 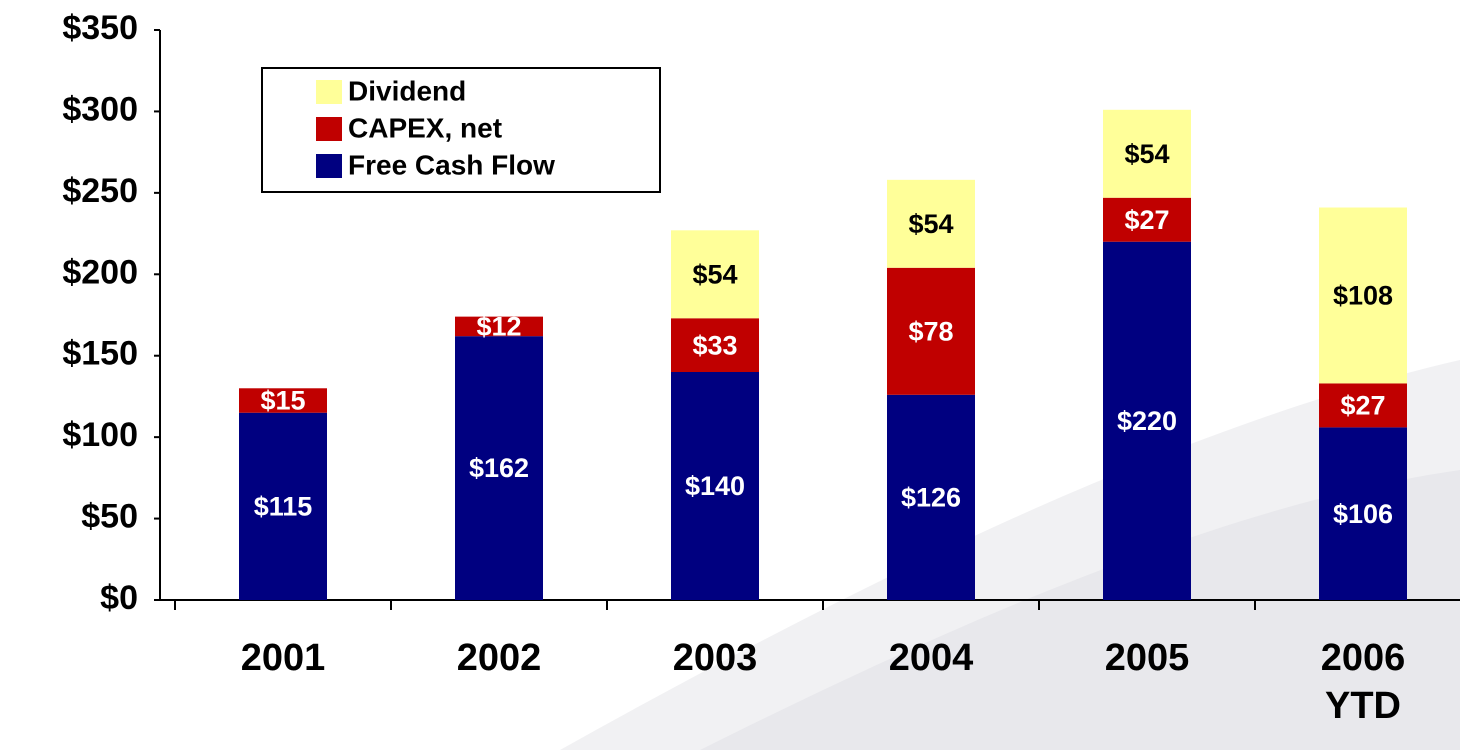 What do you see at coordinates (100, 435) in the screenshot?
I see `y-tick-label: $100` at bounding box center [100, 435].